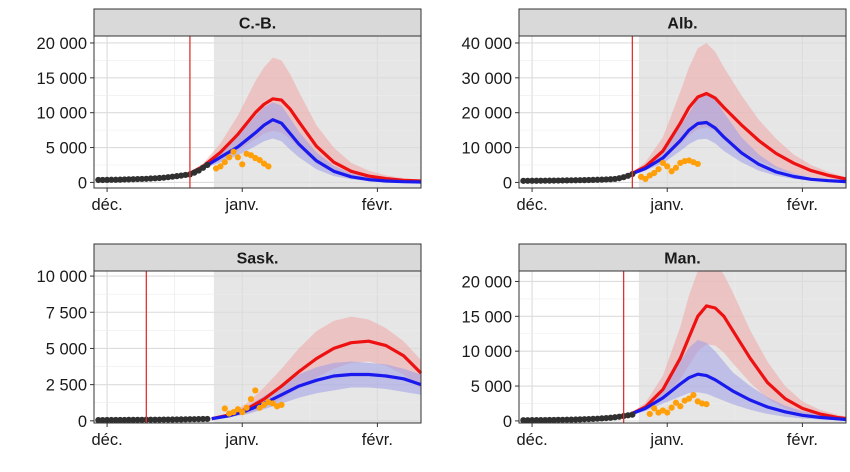 This screenshot has width=850, height=472. Describe the element at coordinates (241, 205) in the screenshot. I see `x-tick-label: janv.` at that location.